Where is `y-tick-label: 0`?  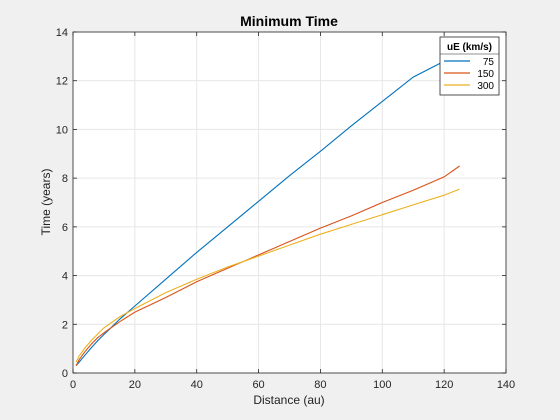
y-tick-label: 0 is located at coordinates (65, 374).